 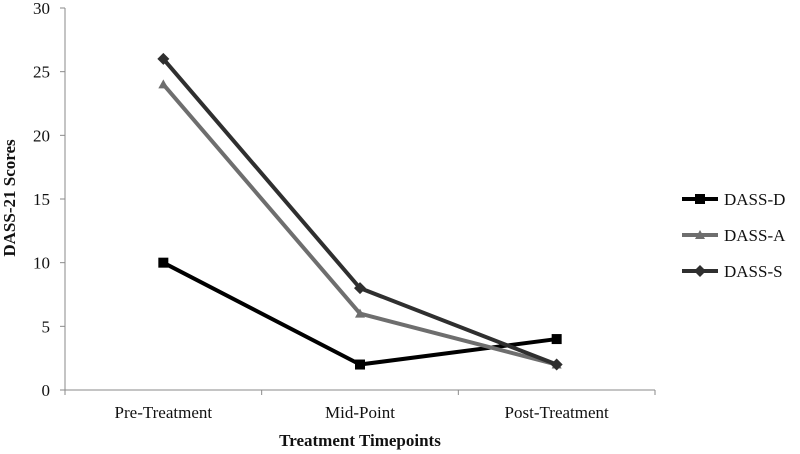 I want to click on x-tick-labels: Pre-Treatment Mid-Point Post-Treatment, so click(x=362, y=412).